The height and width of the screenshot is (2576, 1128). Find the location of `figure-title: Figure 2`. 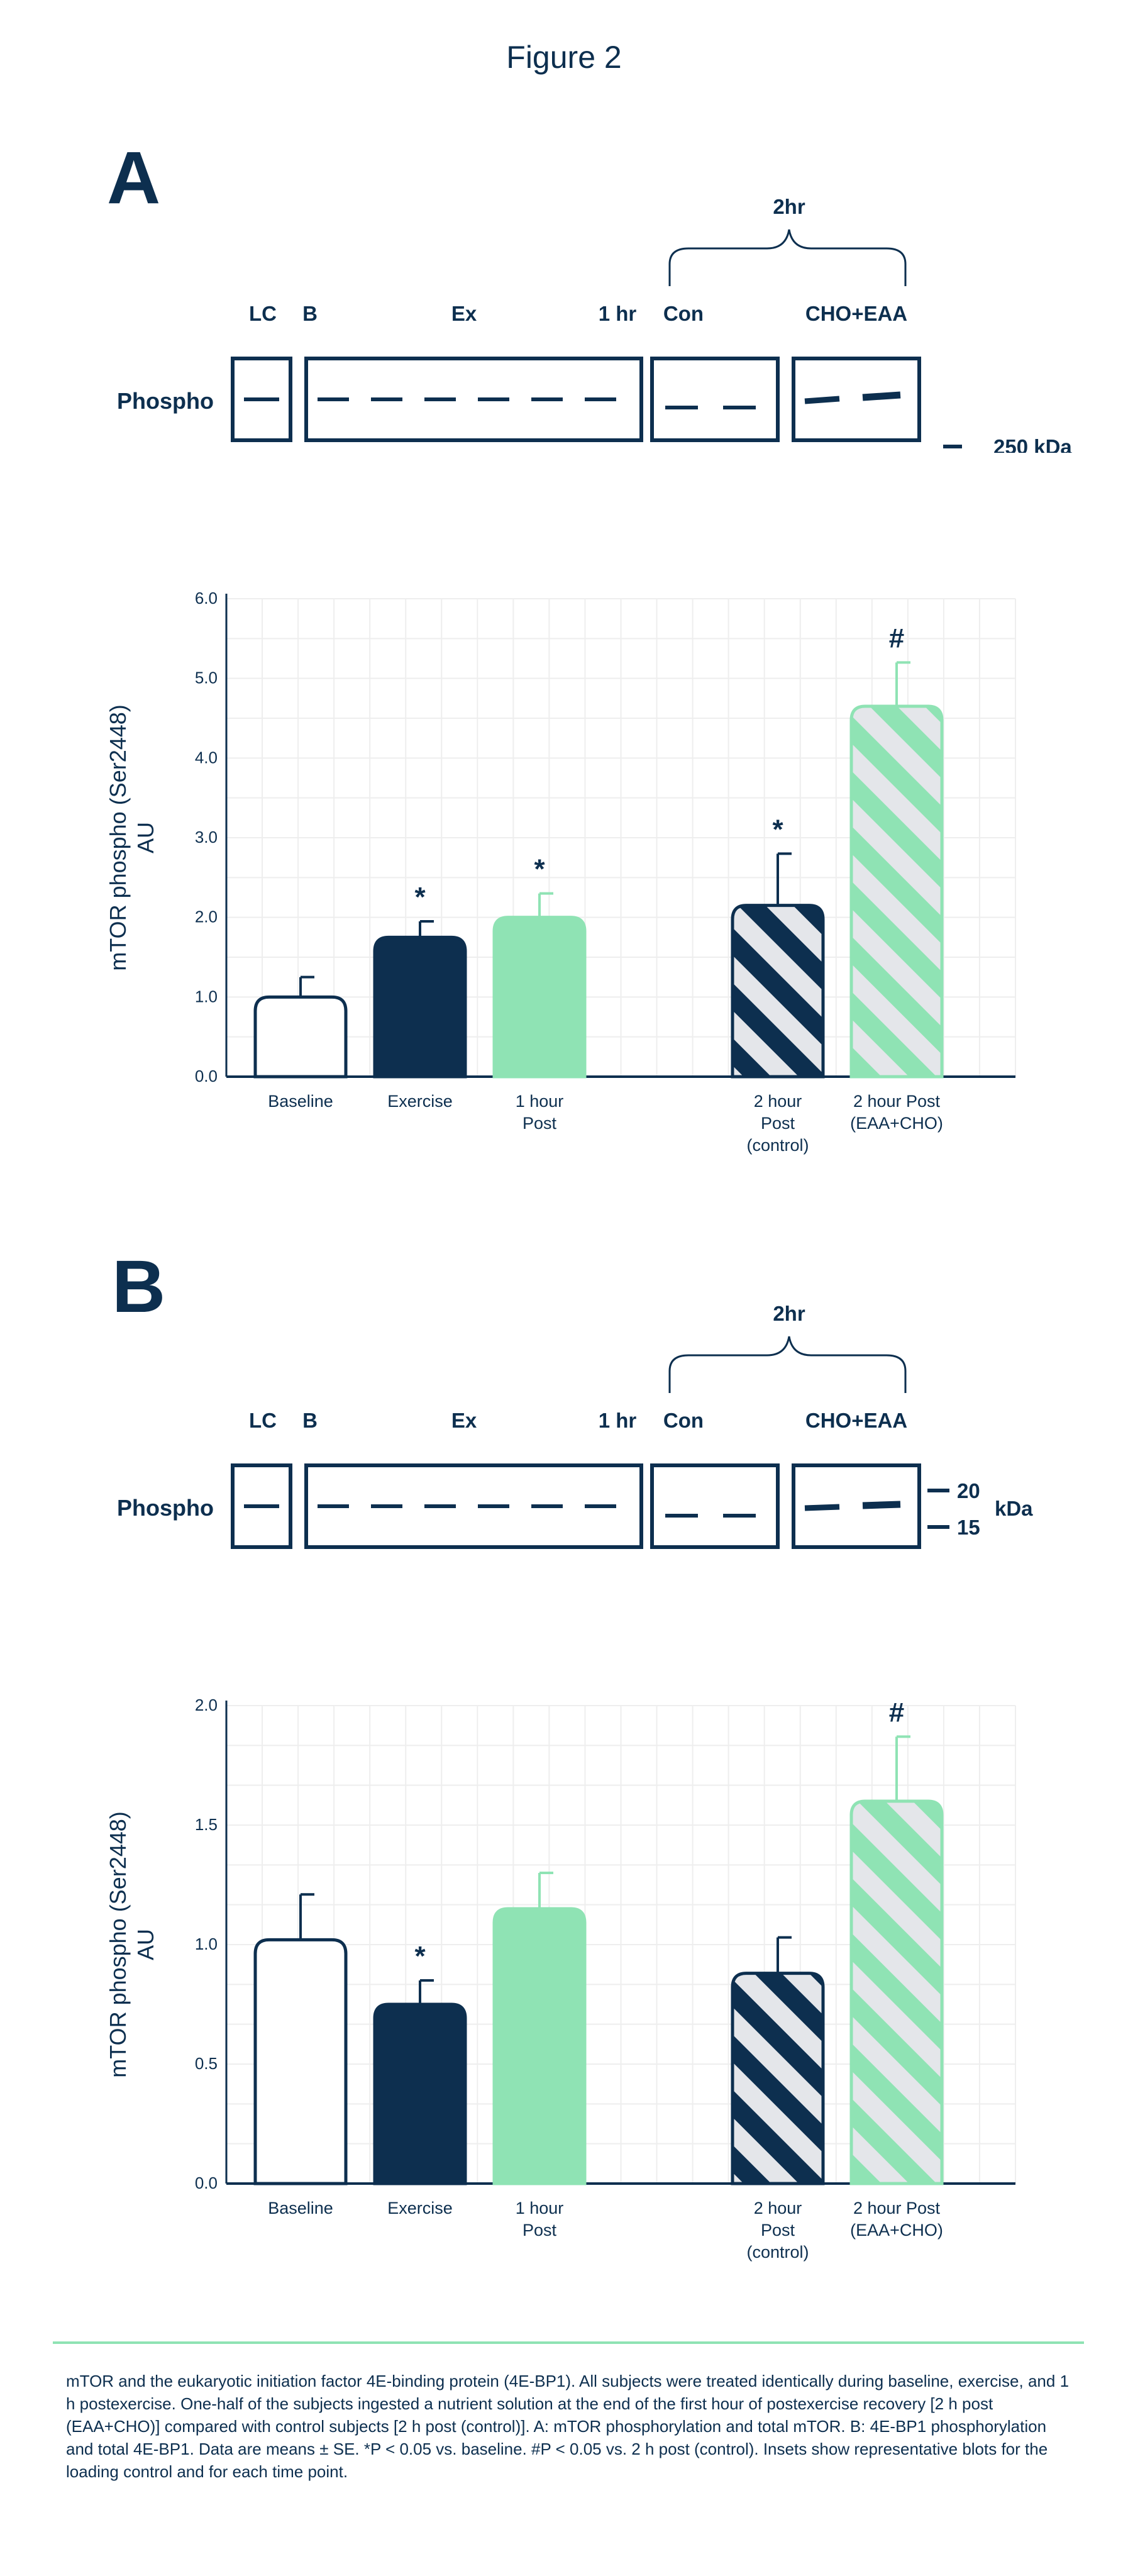

figure-title: Figure 2 is located at coordinates (564, 57).